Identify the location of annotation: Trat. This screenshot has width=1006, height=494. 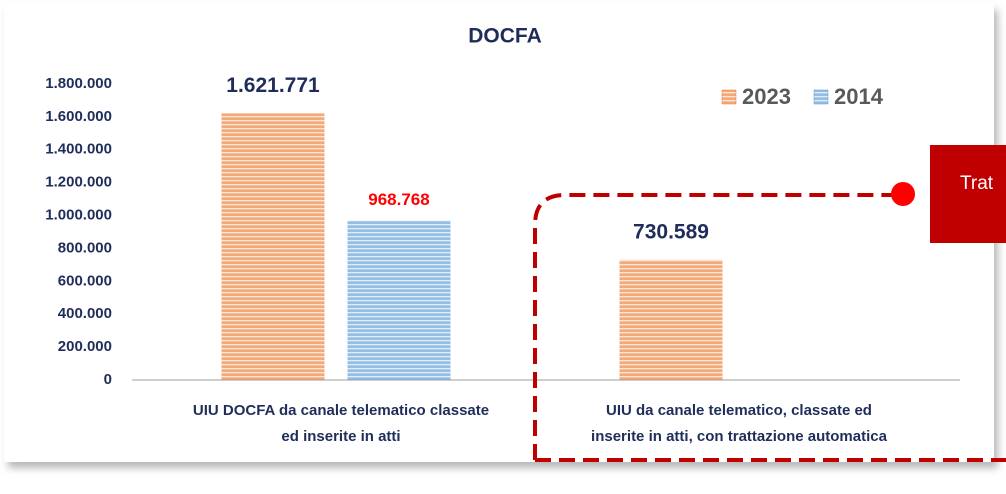
(977, 183).